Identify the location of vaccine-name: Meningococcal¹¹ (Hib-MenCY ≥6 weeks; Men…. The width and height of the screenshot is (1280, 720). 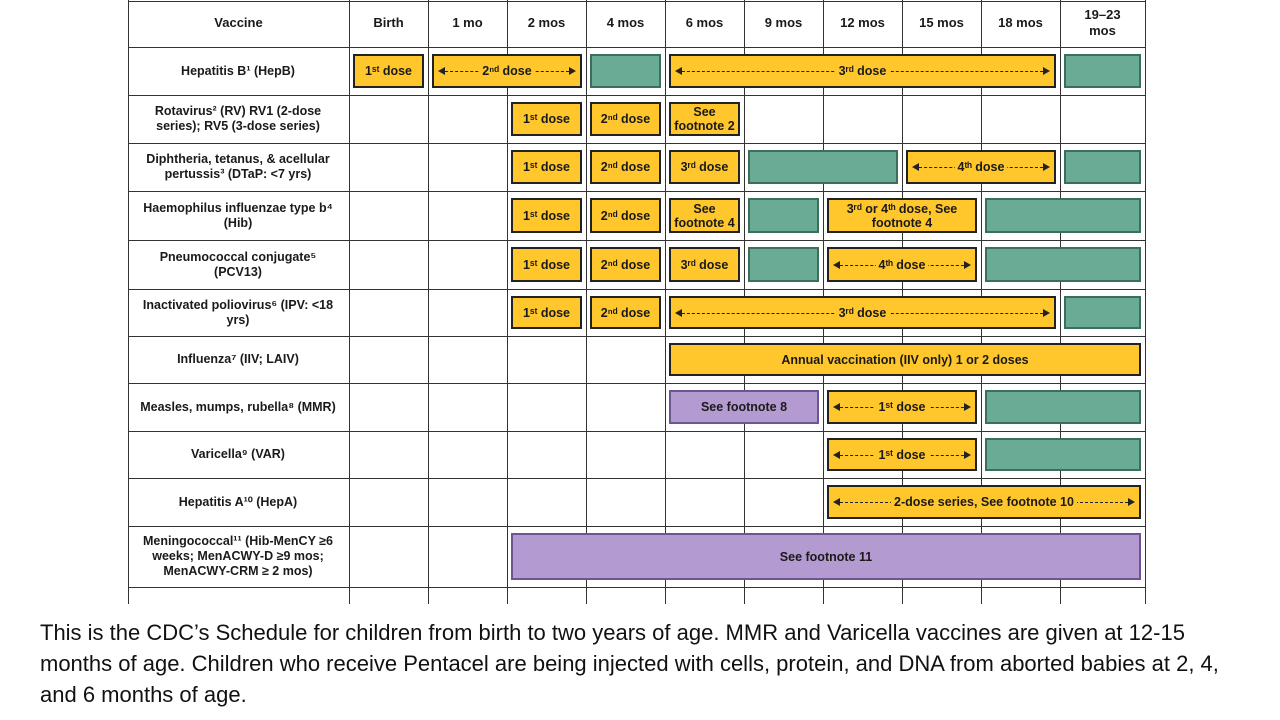
(238, 556).